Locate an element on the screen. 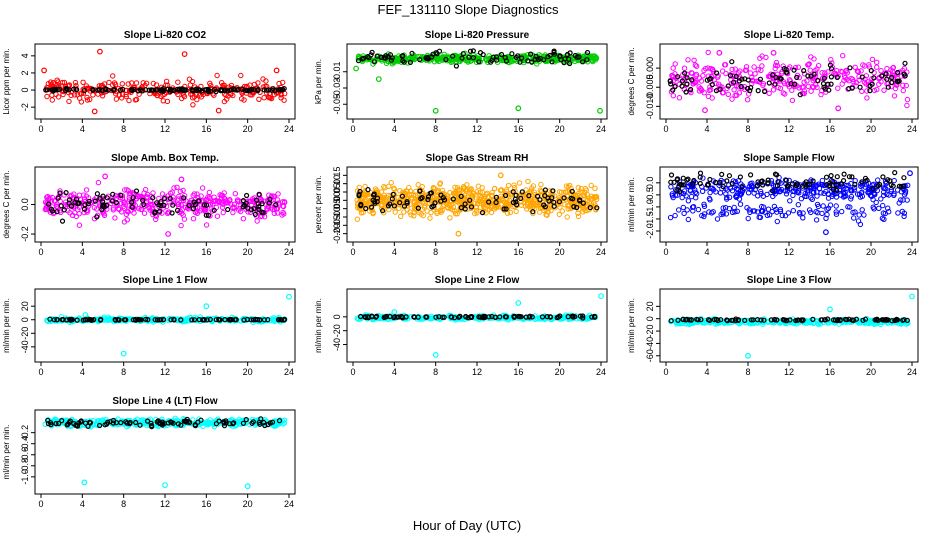 Image resolution: width=936 pixels, height=540 pixels. x-tick-label: 16 is located at coordinates (830, 372).